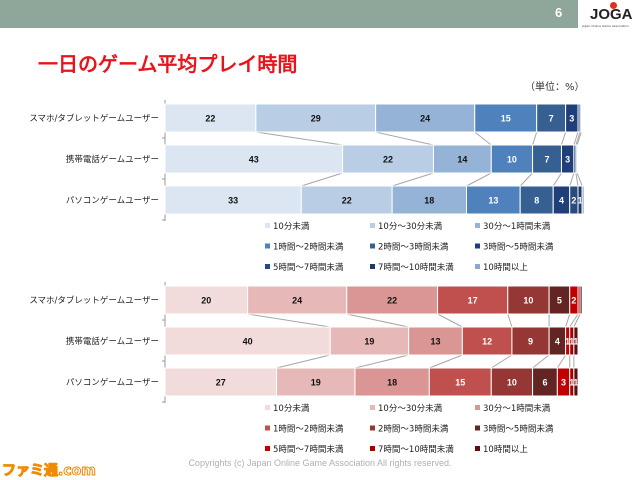 Image resolution: width=640 pixels, height=480 pixels. Describe the element at coordinates (416, 449) in the screenshot. I see `legend-label: 7時間～10時間未満` at that location.